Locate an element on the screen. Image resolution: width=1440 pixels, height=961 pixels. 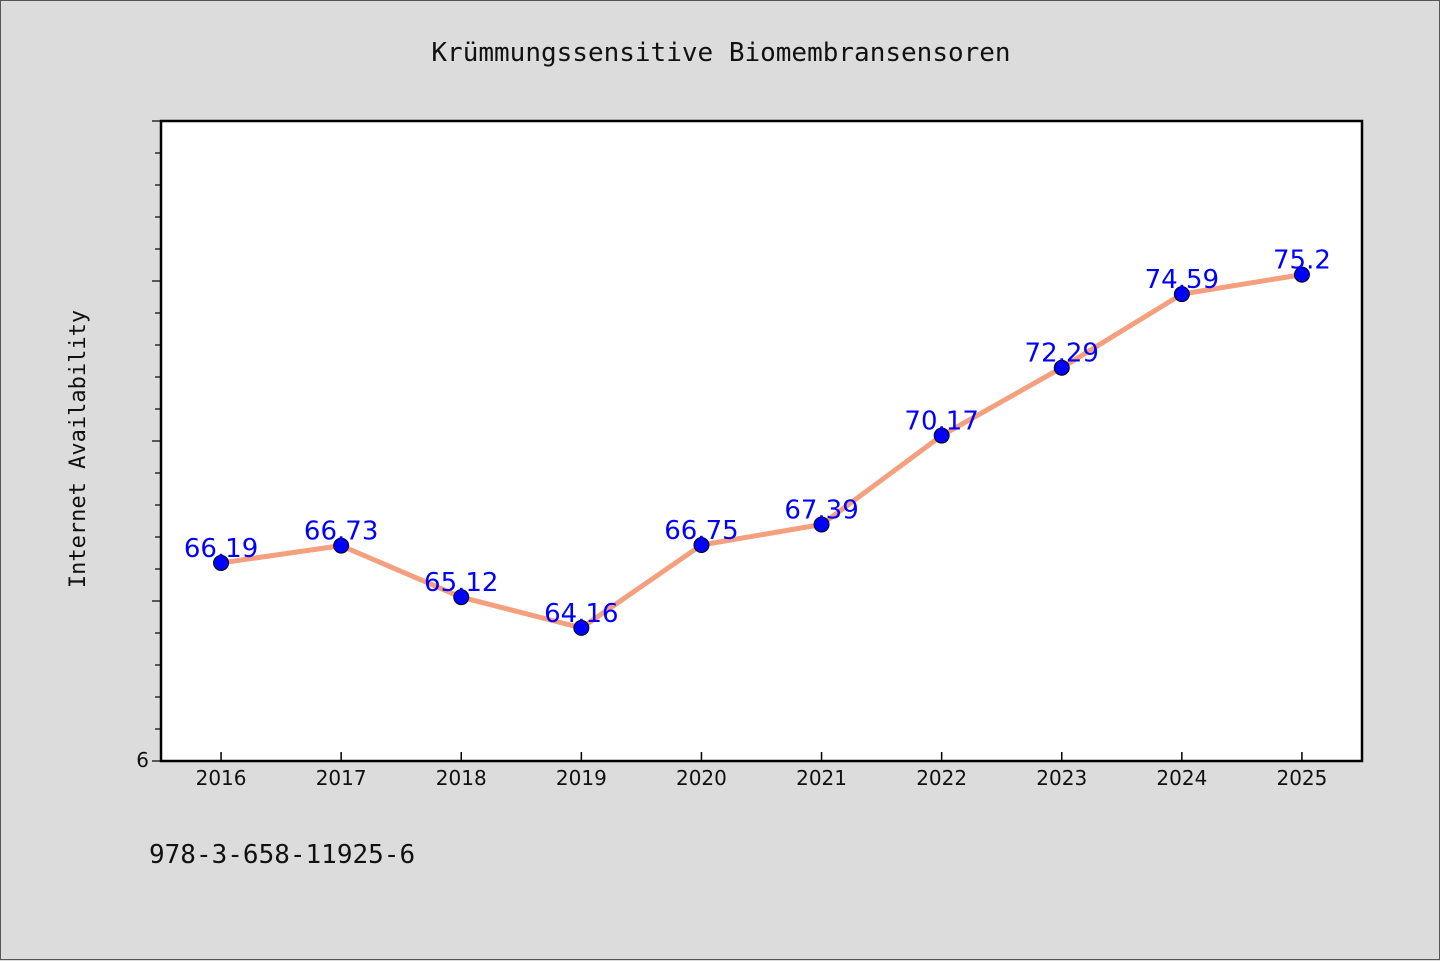
data-label: 64.16 is located at coordinates (581, 614).